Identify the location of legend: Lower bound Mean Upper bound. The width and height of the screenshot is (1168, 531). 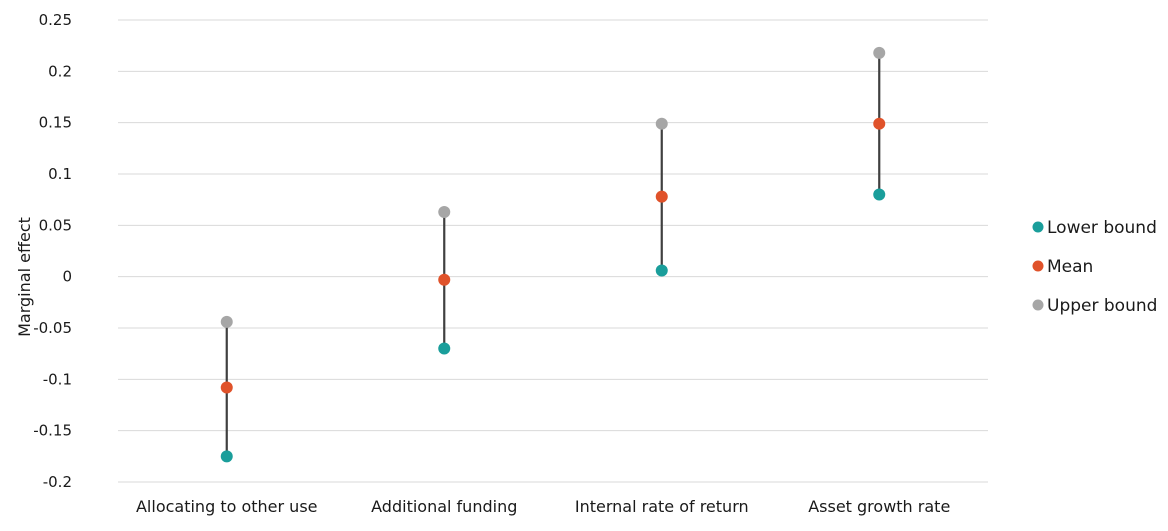
(1094, 267).